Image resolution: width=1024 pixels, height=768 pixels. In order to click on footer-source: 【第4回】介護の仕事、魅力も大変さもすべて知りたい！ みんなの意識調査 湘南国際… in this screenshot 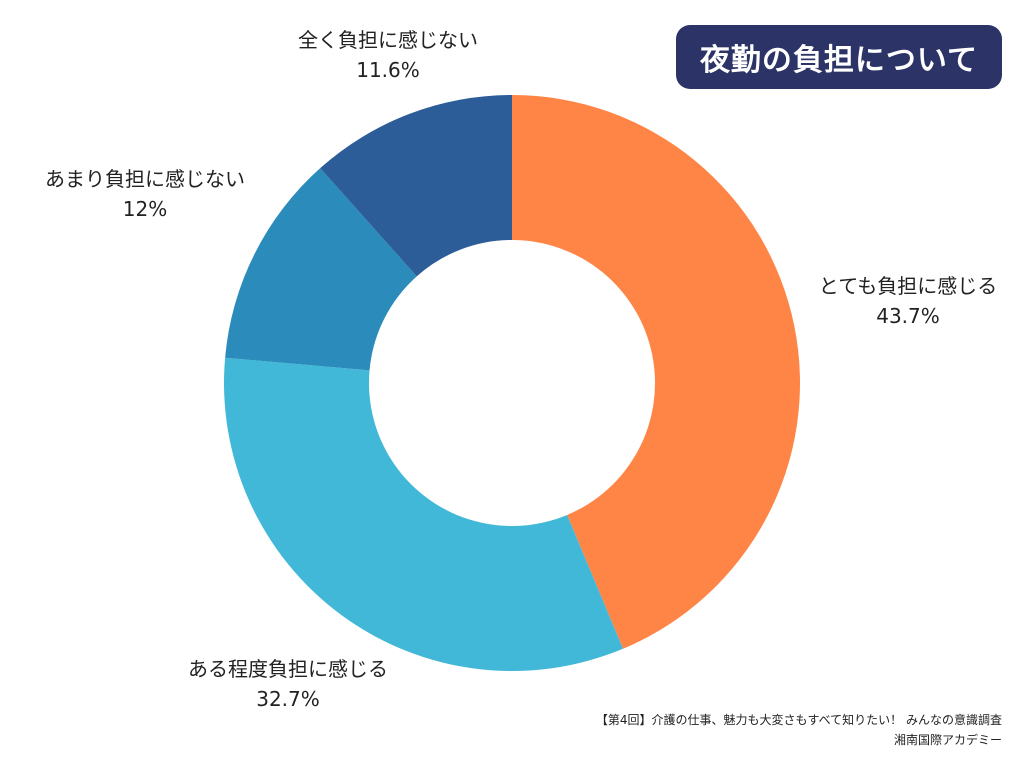, I will do `click(799, 730)`.